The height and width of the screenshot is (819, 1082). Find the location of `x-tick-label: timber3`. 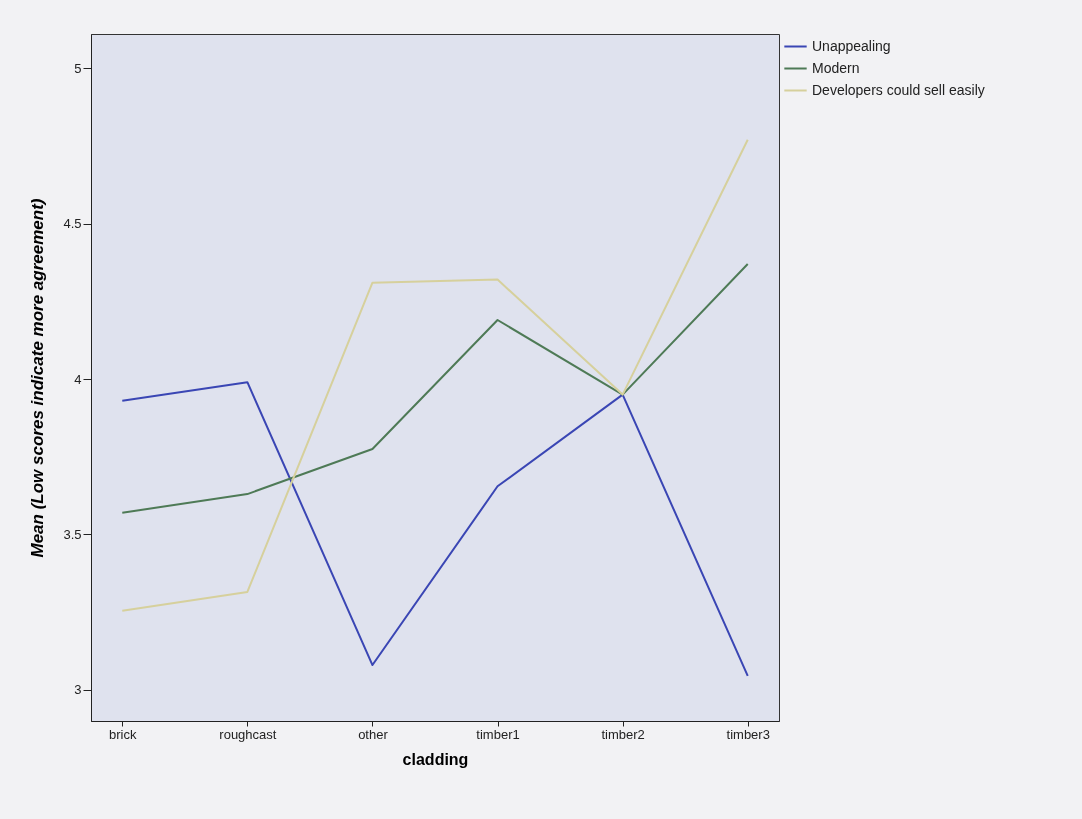

x-tick-label: timber3 is located at coordinates (748, 734).